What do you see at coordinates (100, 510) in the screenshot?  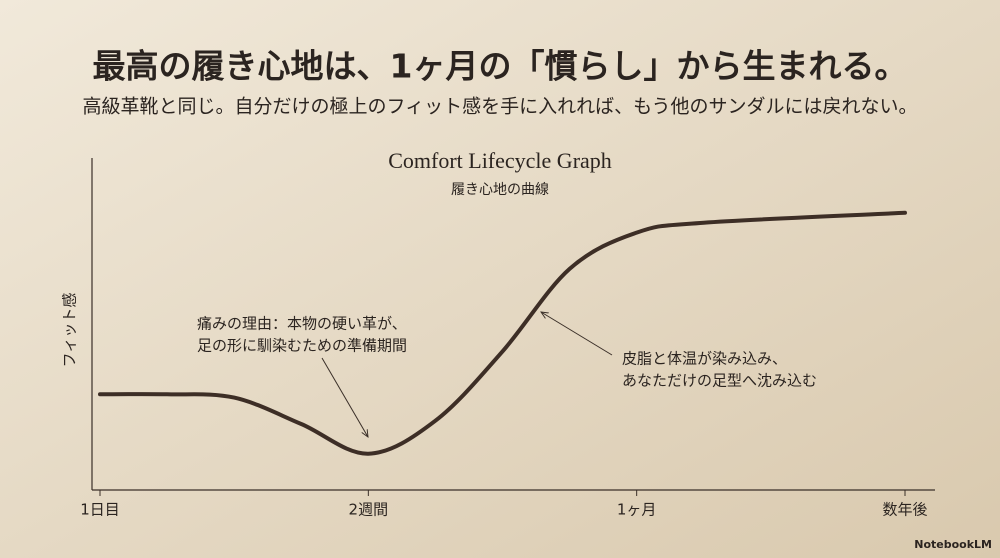 I see `x-tick-label: 1日目` at bounding box center [100, 510].